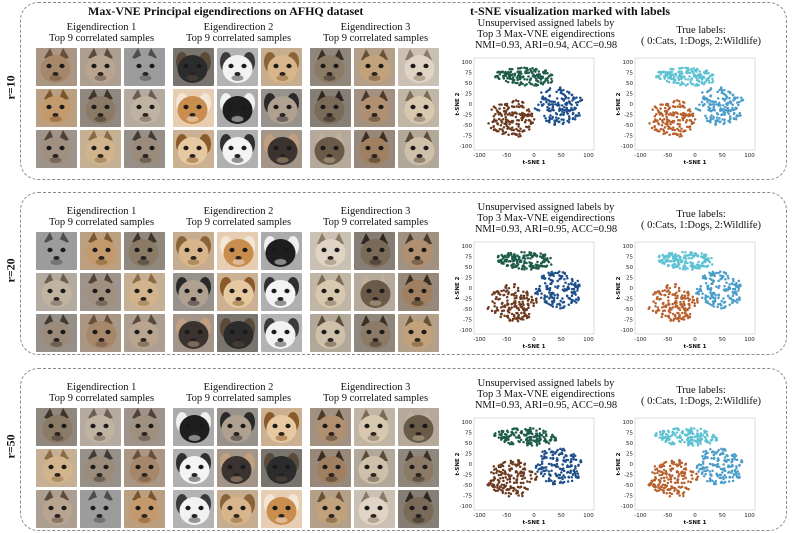 Image resolution: width=793 pixels, height=533 pixels. Describe the element at coordinates (629, 74) in the screenshot. I see `y-tick-label: 75` at that location.